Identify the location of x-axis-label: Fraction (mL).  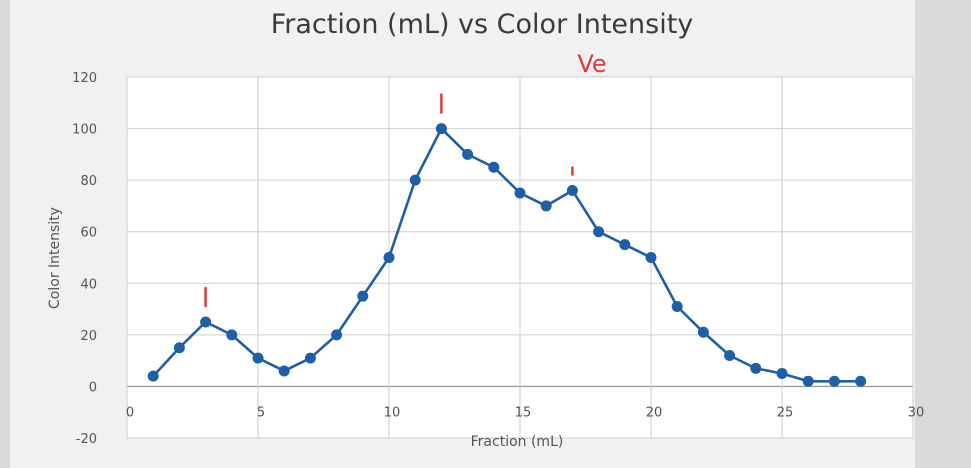
(517, 442).